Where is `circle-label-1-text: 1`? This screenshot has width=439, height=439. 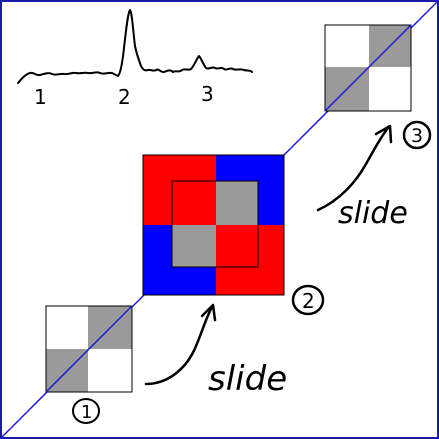 circle-label-1-text: 1 is located at coordinates (86, 412).